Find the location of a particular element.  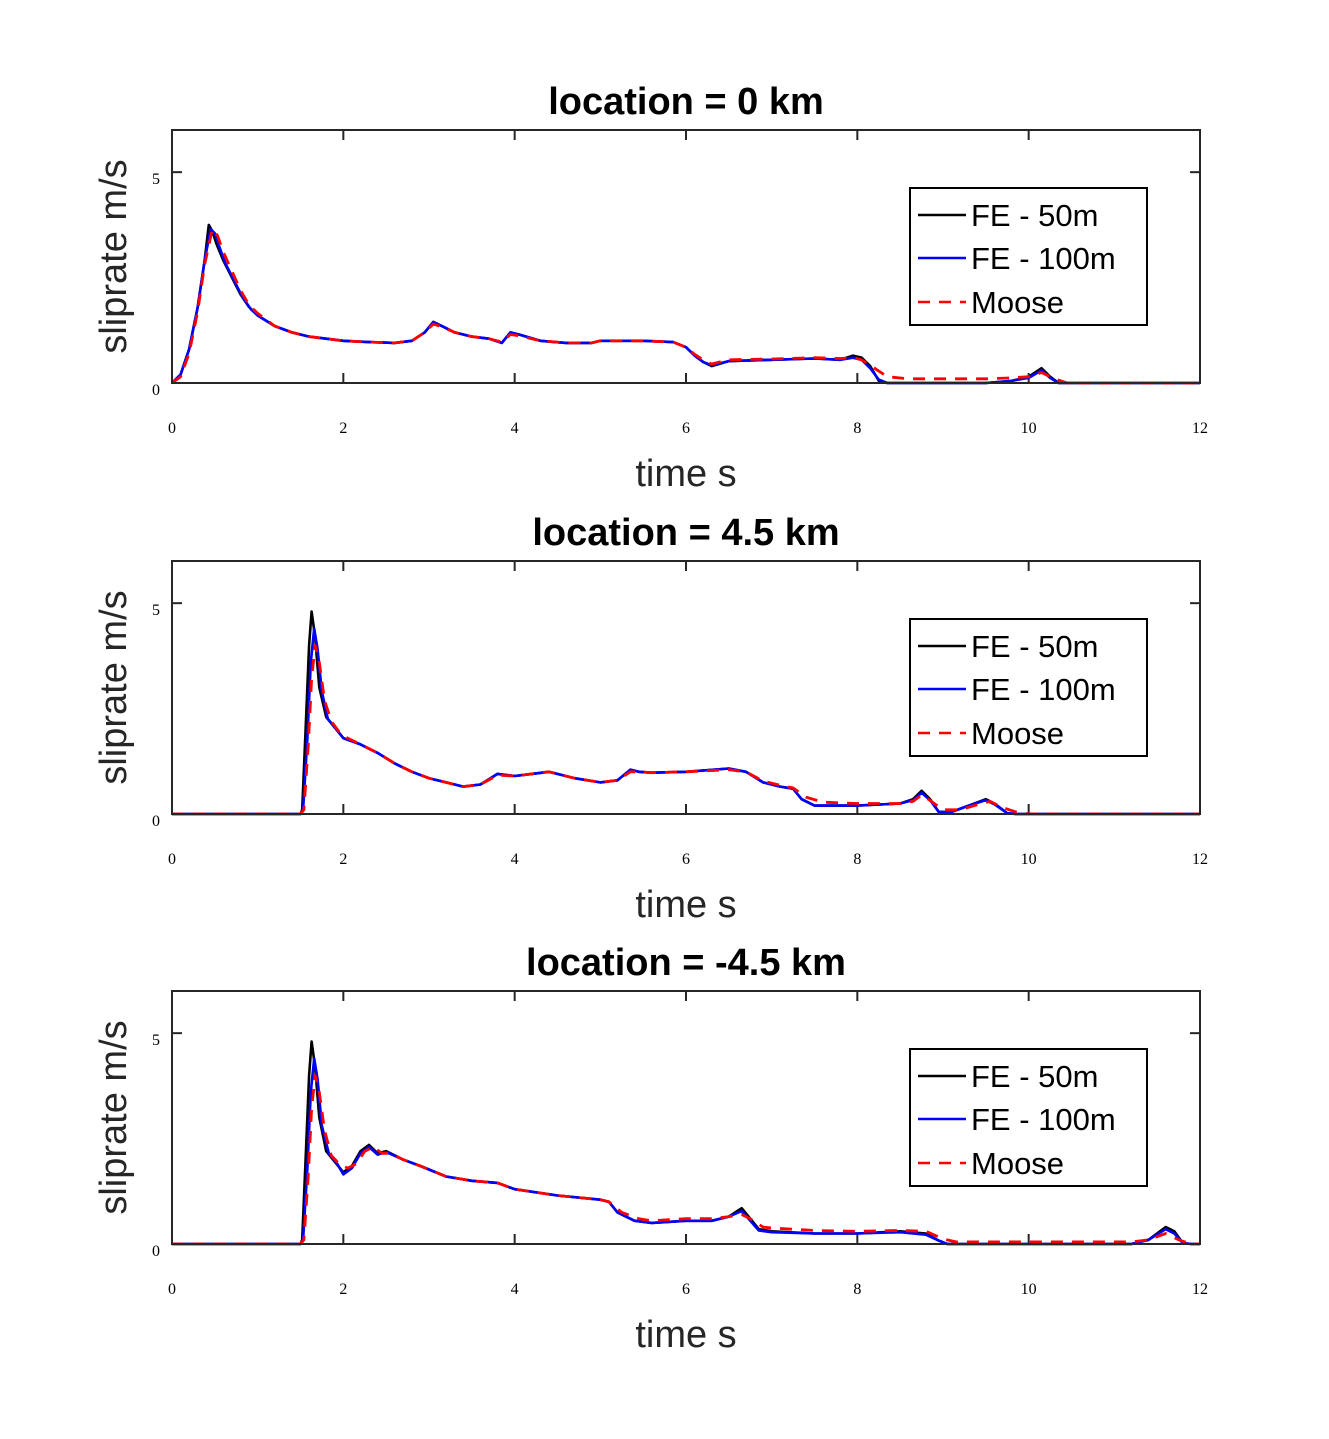

subplot-3-title: location = -4.5 km is located at coordinates (686, 963).